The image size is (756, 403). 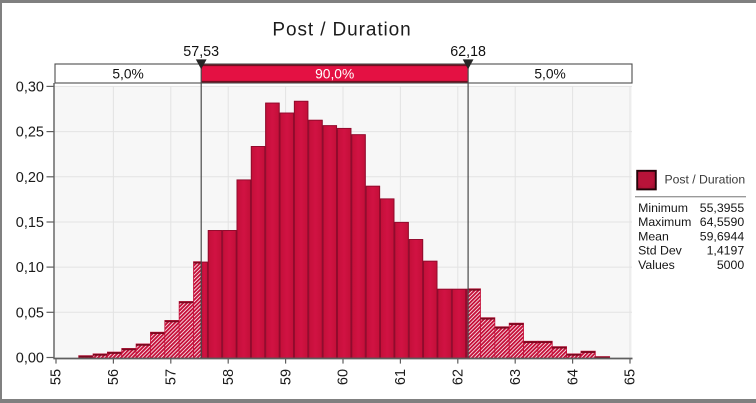 I want to click on svg-text: 55, so click(x=57, y=377).